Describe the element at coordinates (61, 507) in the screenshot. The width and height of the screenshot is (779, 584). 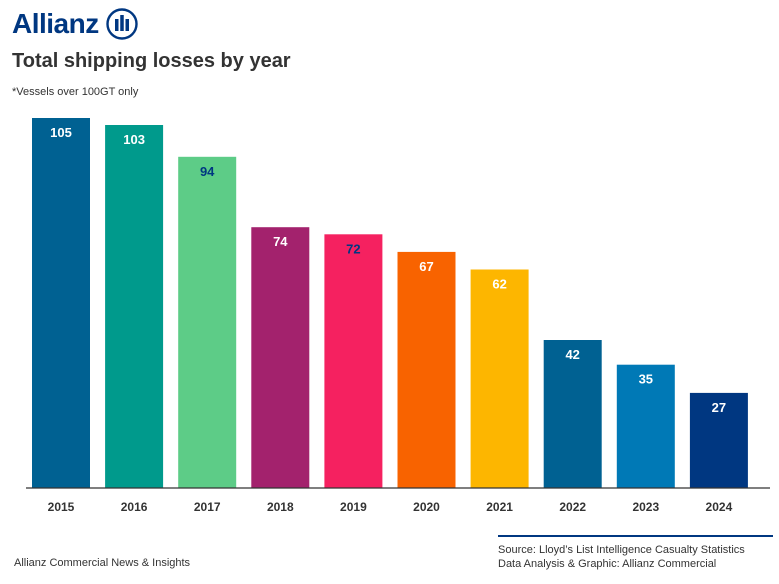
I see `x-tick-label-2015: 2015` at that location.